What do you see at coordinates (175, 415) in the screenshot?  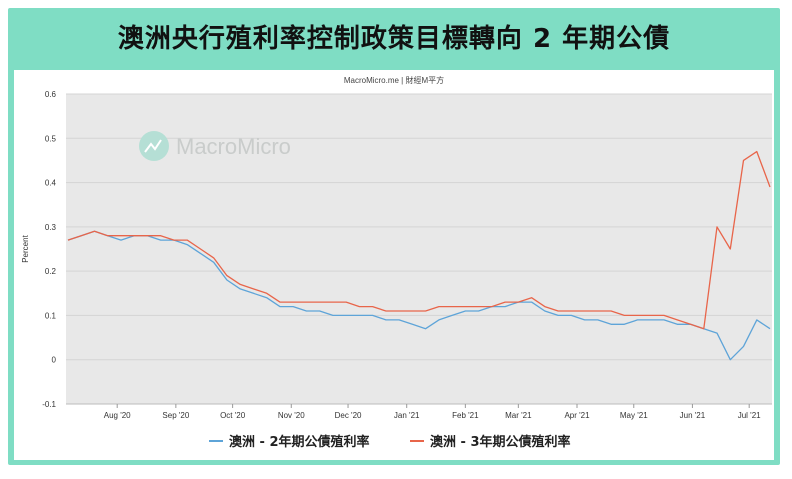 I see `x-tick-label: Sep '20` at bounding box center [175, 415].